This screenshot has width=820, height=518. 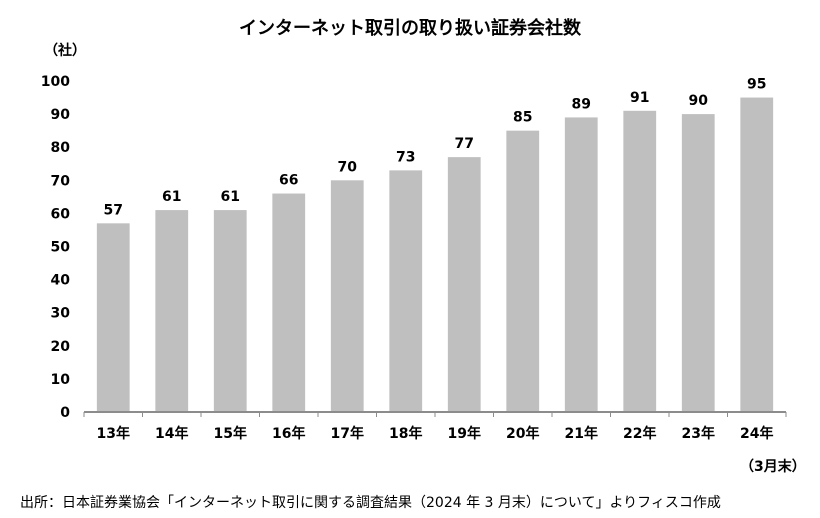 I want to click on data-label: 89, so click(x=581, y=104).